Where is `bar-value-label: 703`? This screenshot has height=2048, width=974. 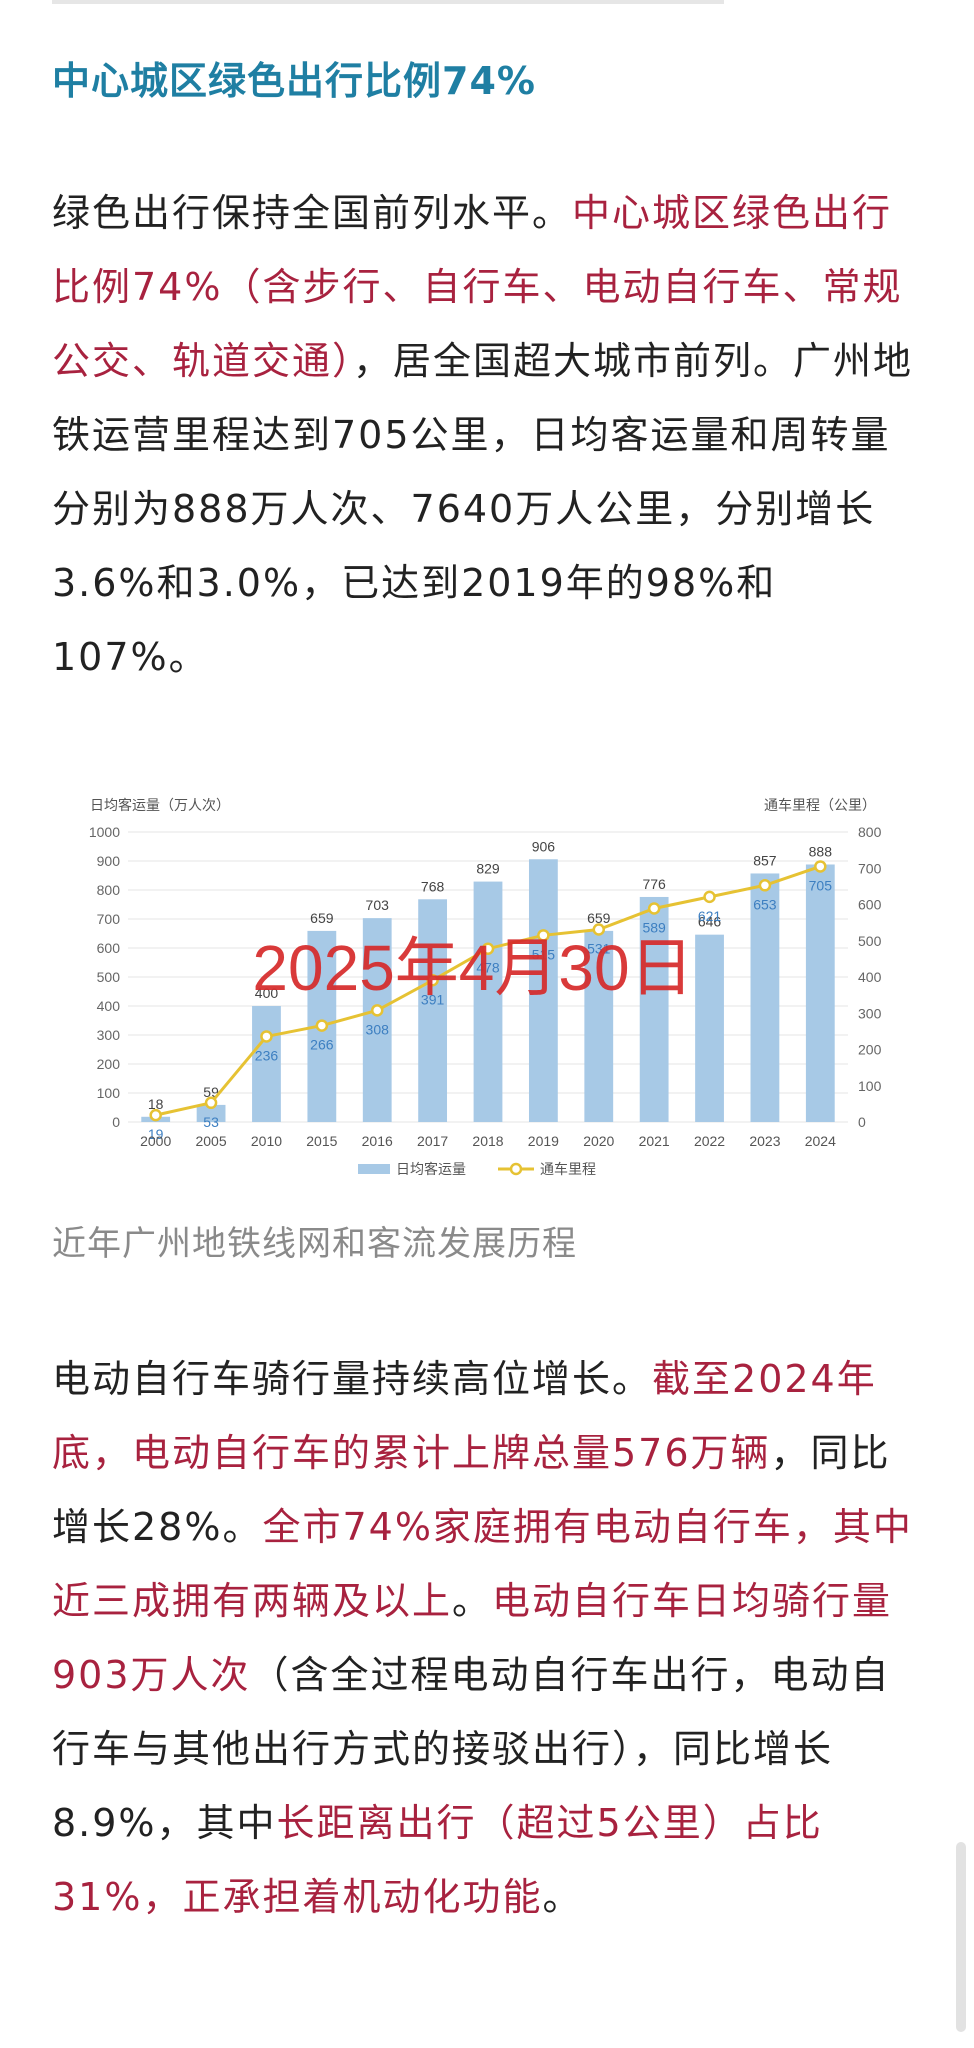
bar-value-label: 703 is located at coordinates (378, 905).